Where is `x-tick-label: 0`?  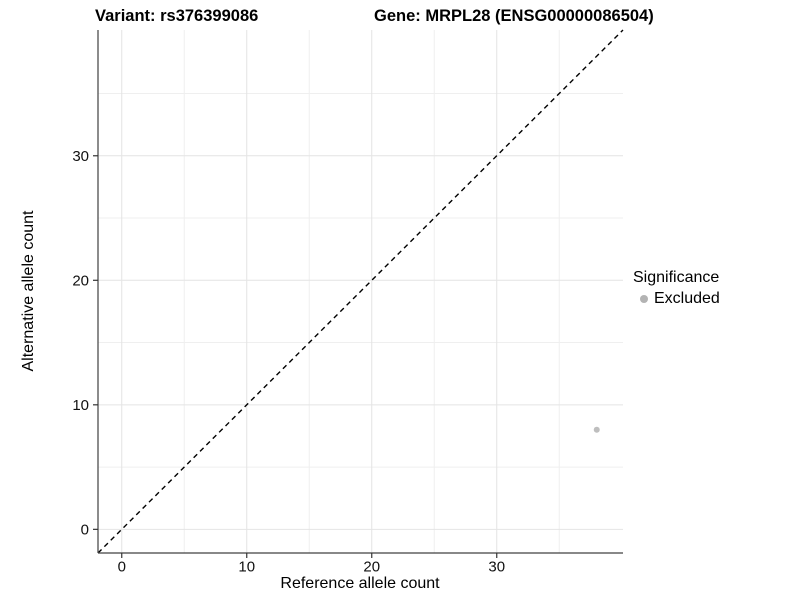 x-tick-label: 0 is located at coordinates (122, 566).